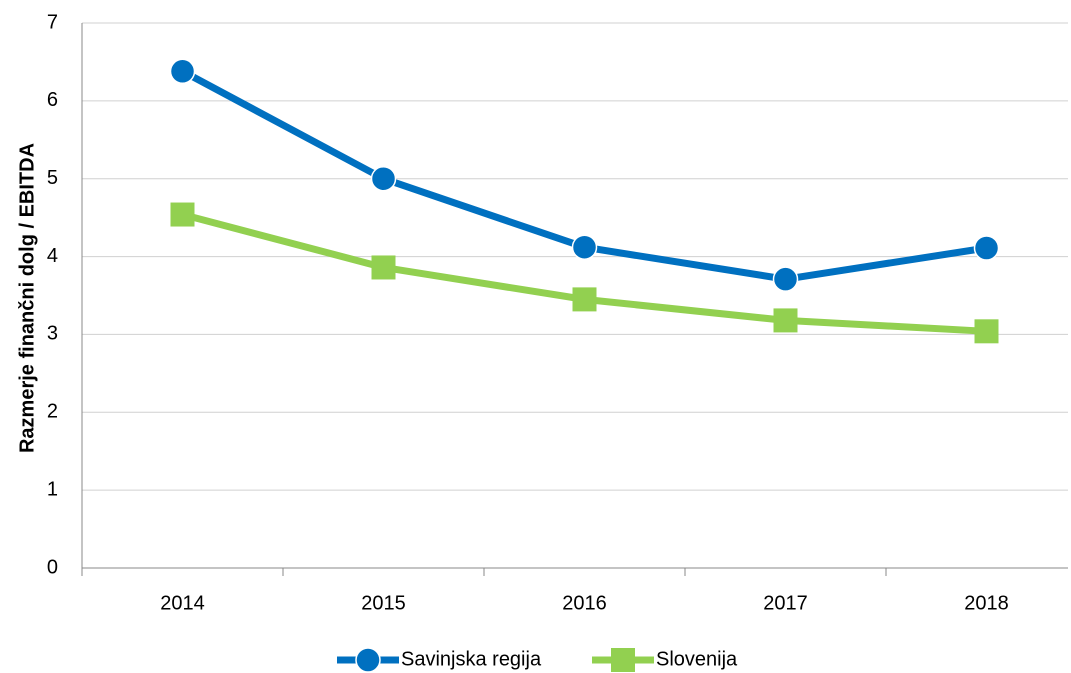  I want to click on x-tick-label: 2014, so click(182, 603).